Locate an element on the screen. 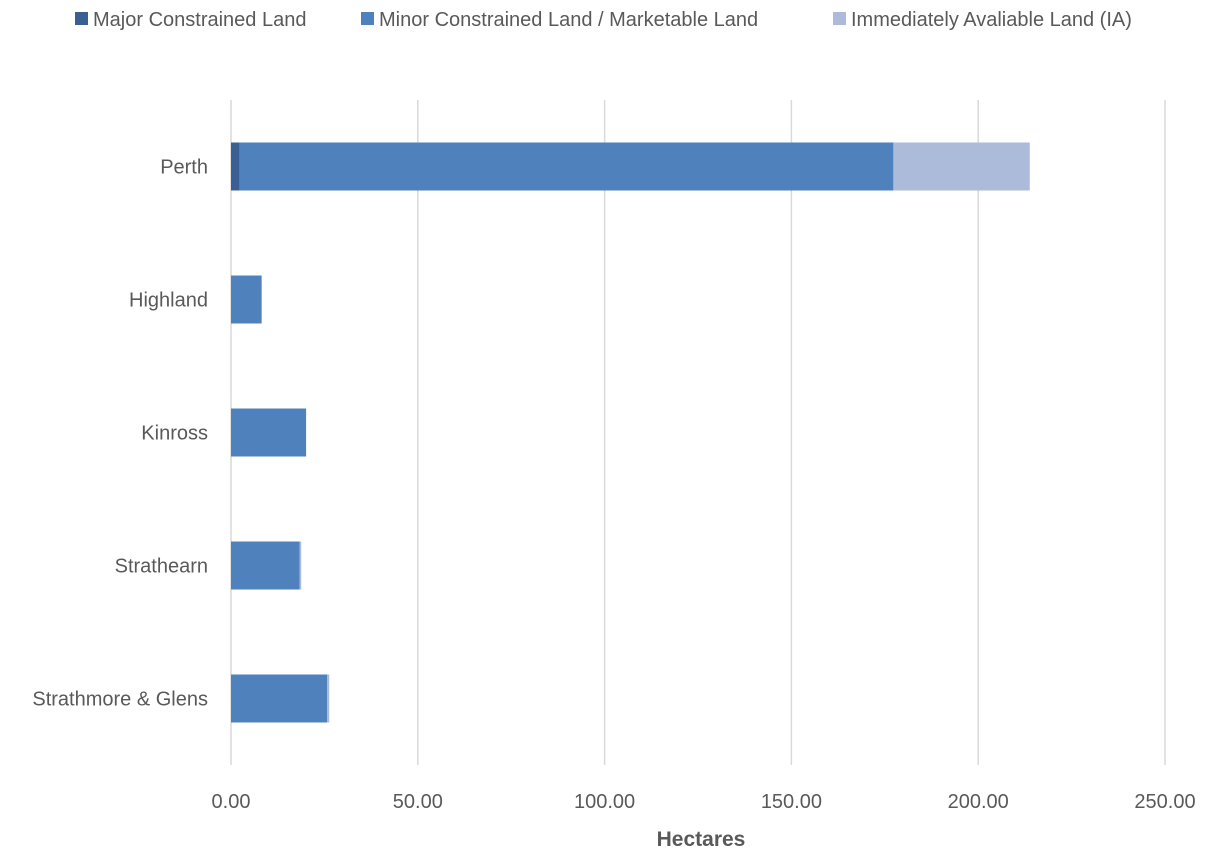  legend-label: Minor Constrained Land / Marketable Land is located at coordinates (568, 20).